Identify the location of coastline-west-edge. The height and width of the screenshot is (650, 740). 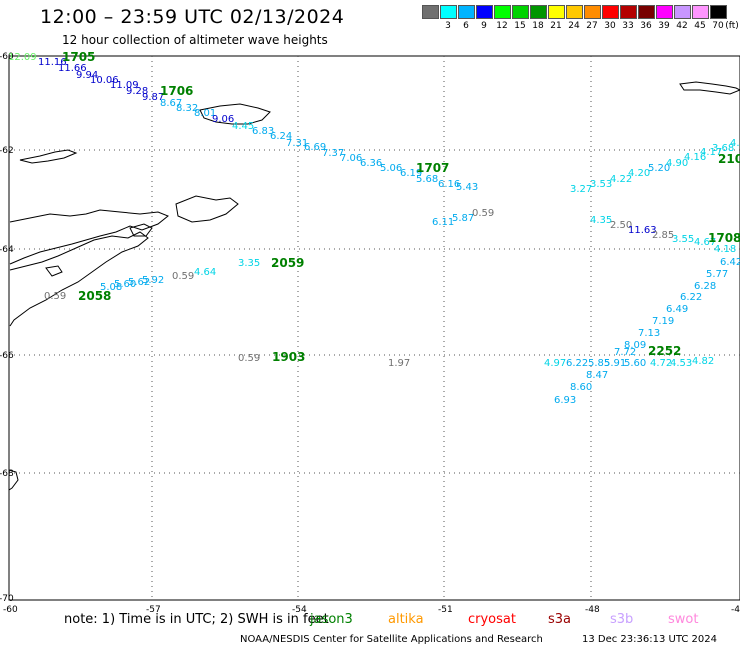
(13, 480).